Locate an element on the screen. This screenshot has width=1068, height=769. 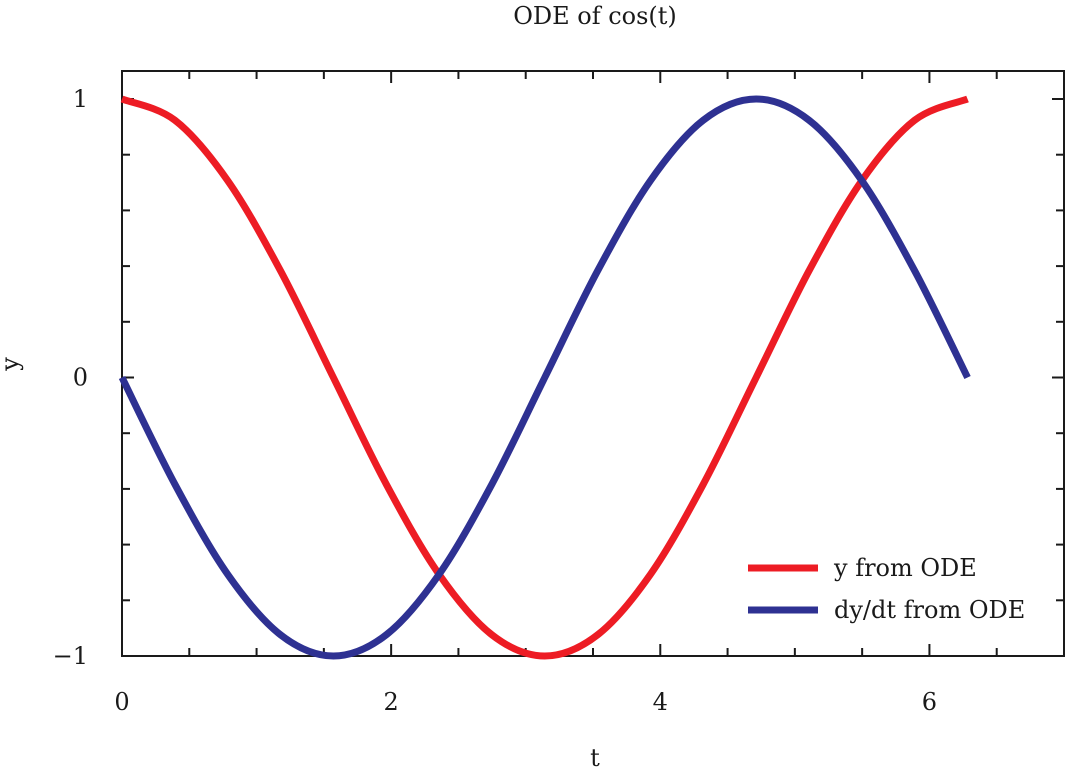
y-axis-label: y is located at coordinates (12, 364).